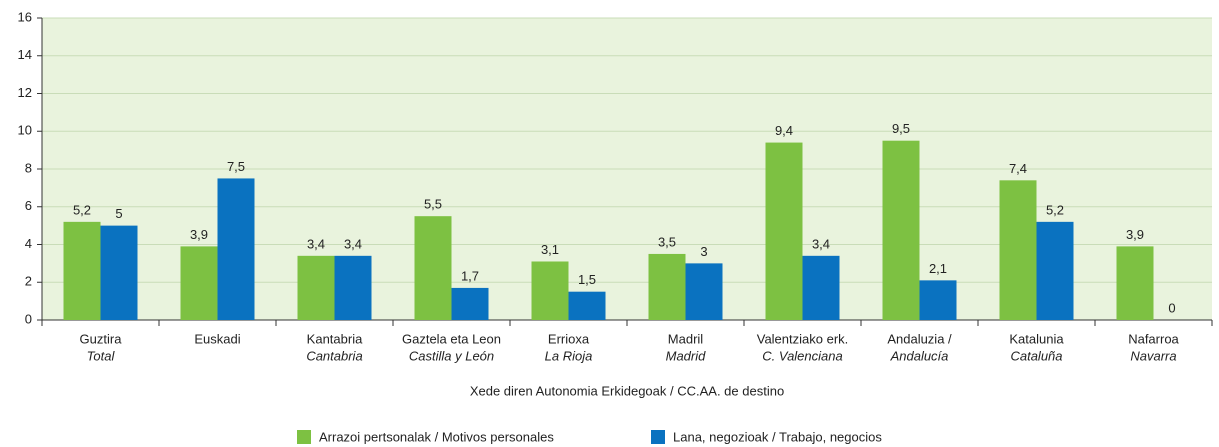  What do you see at coordinates (28, 205) in the screenshot?
I see `y-tick-label: 6` at bounding box center [28, 205].